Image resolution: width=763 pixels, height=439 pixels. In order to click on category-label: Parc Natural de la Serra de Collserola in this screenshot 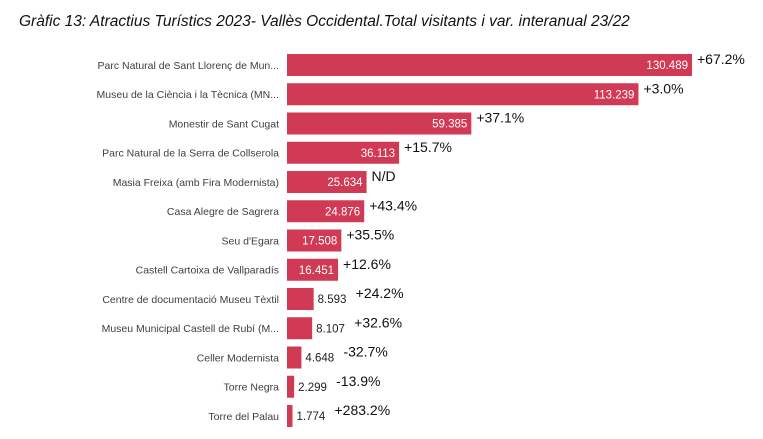, I will do `click(190, 154)`.